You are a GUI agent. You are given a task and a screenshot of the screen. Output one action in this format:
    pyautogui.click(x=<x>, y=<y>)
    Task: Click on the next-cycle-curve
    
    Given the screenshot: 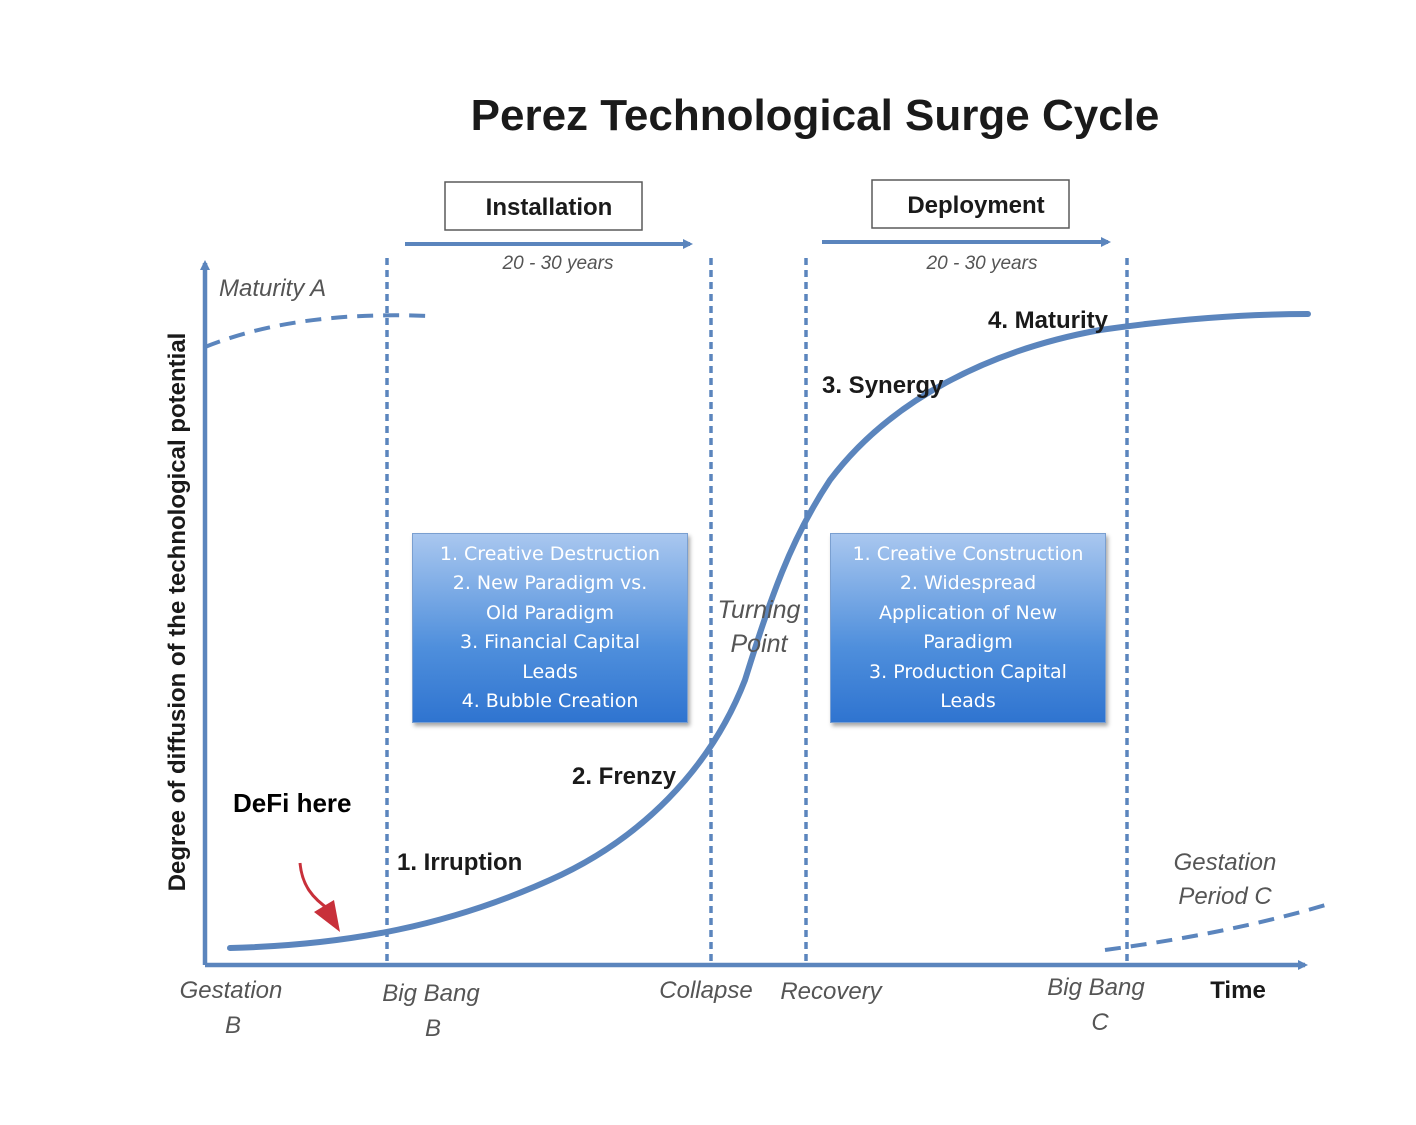 What is the action you would take?
    pyautogui.click(x=1218, y=926)
    